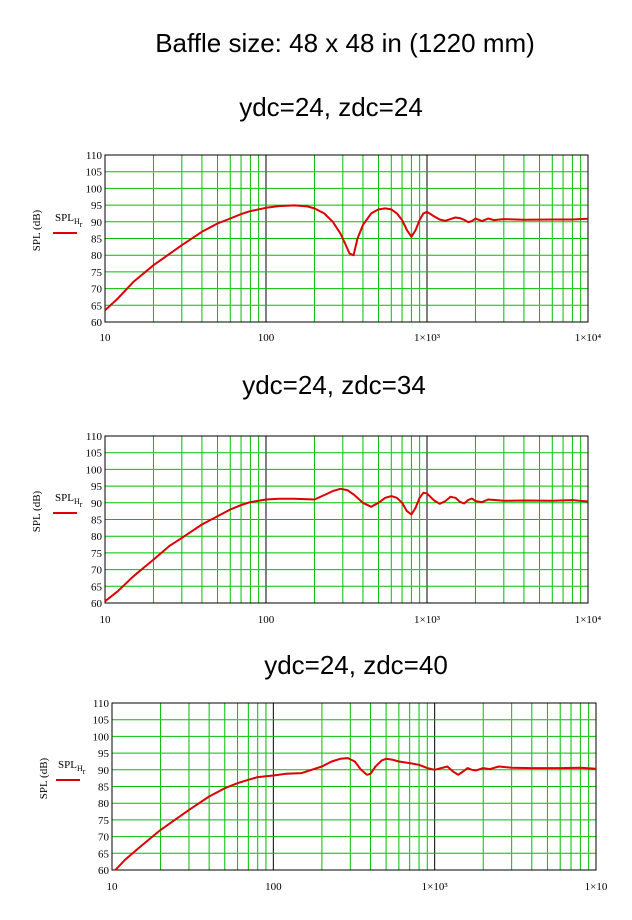 The image size is (632, 920). What do you see at coordinates (356, 665) in the screenshot?
I see `chart-3-title: ydc=24, zdc=40` at bounding box center [356, 665].